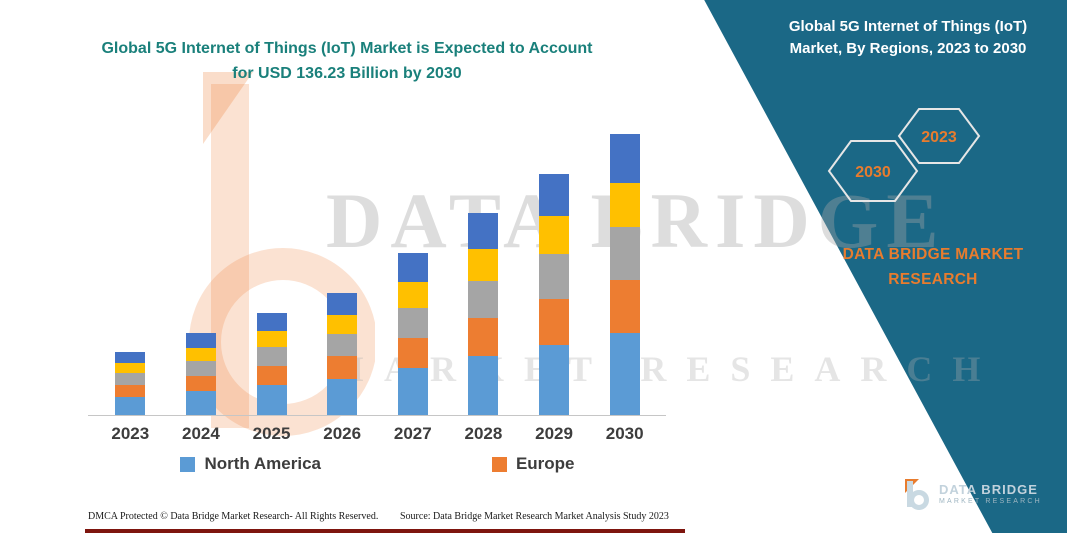 The height and width of the screenshot is (533, 1067). I want to click on bar-2028, so click(483, 270).